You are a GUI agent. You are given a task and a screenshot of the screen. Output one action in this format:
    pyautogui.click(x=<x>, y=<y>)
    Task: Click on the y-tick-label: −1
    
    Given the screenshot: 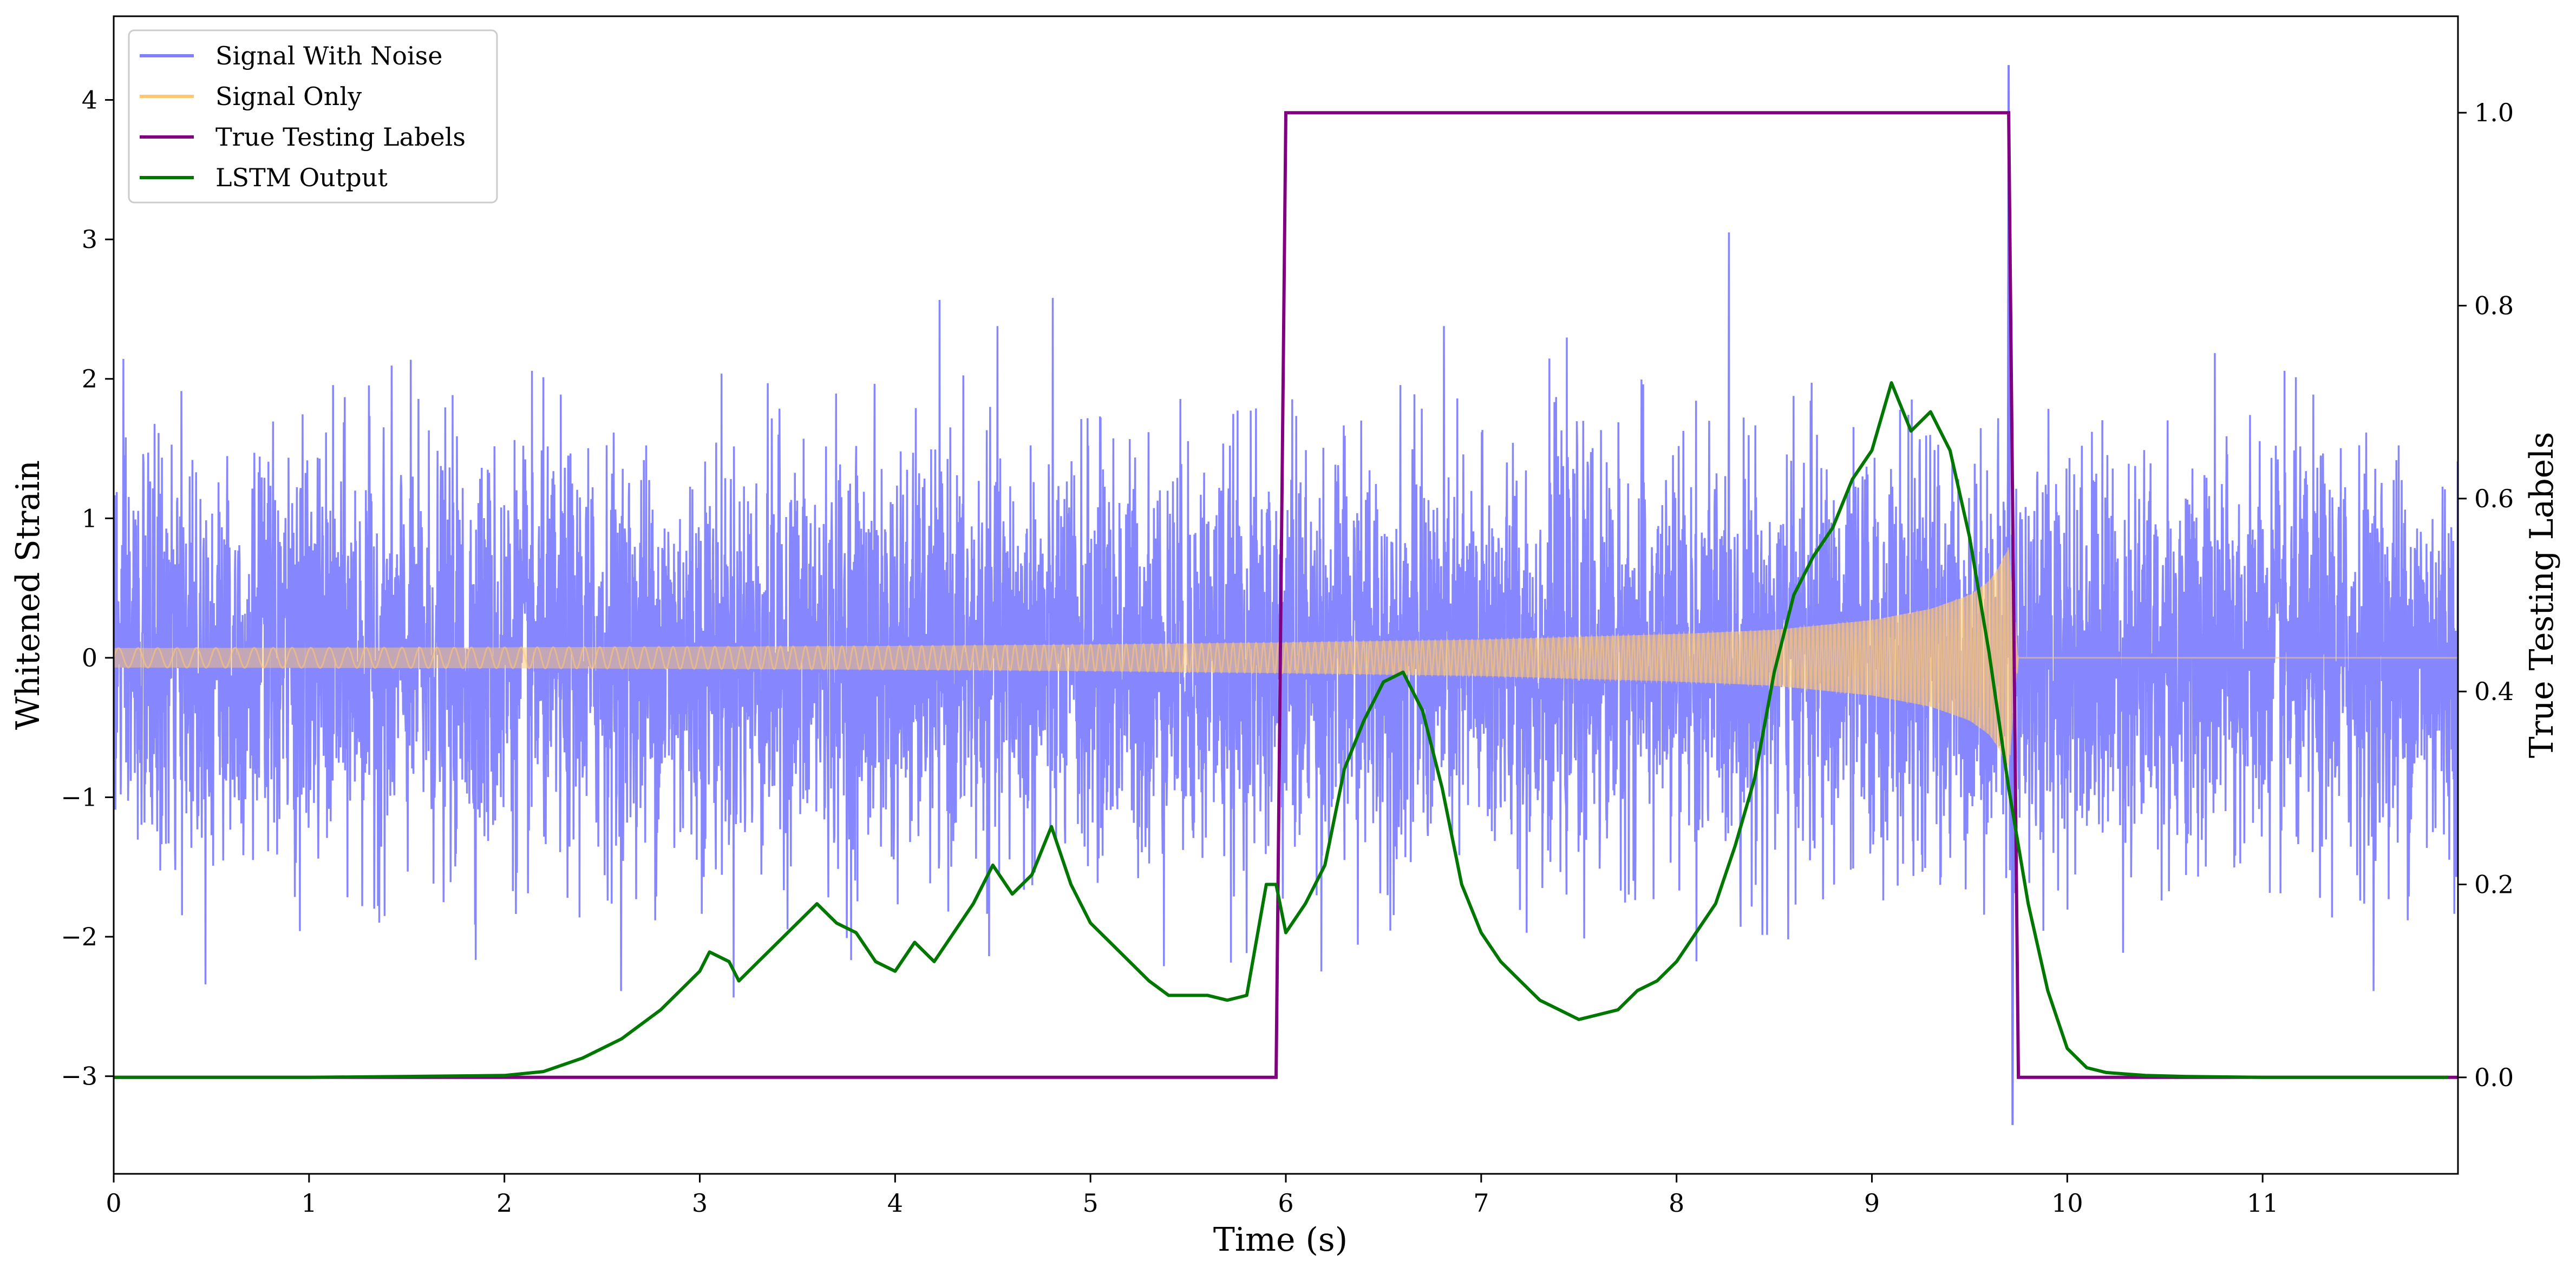 What is the action you would take?
    pyautogui.click(x=79, y=797)
    